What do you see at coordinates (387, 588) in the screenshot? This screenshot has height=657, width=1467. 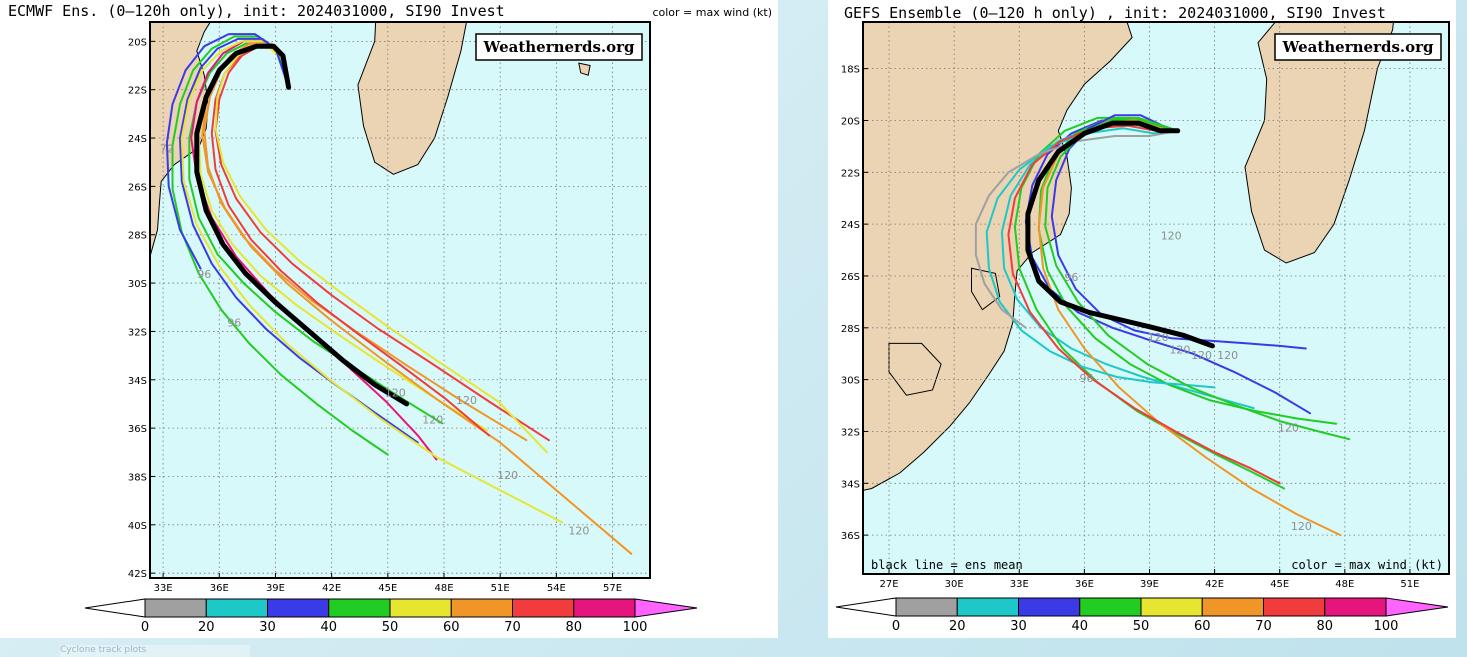 I see `x-tick-label-4: 45E` at bounding box center [387, 588].